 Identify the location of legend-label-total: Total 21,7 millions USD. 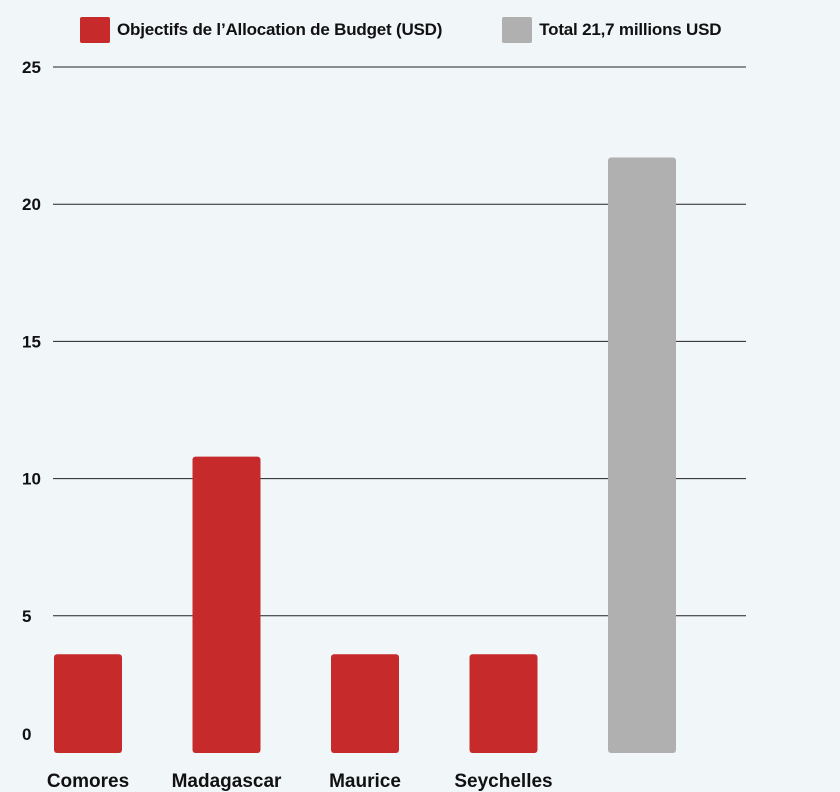
(630, 29).